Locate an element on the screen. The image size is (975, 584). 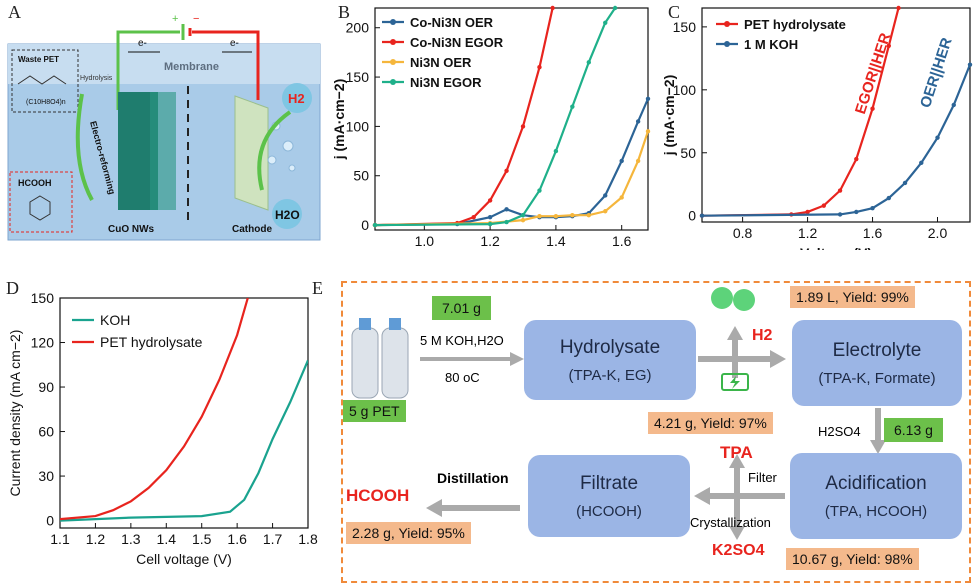
electron-right: e- is located at coordinates (234, 43).